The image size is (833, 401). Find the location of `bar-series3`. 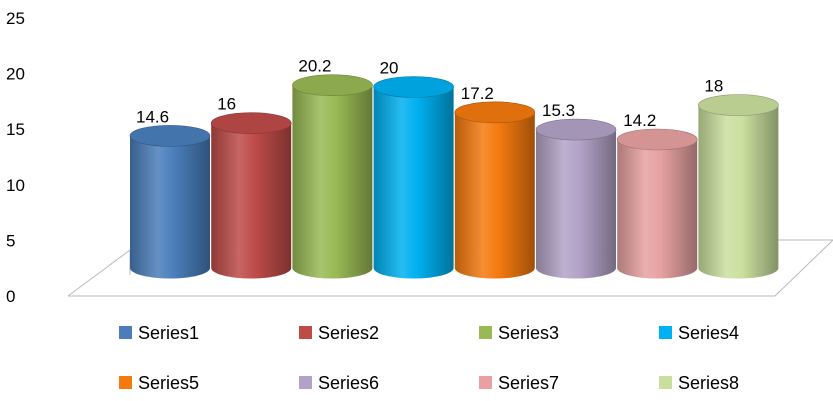

bar-series3 is located at coordinates (332, 176).